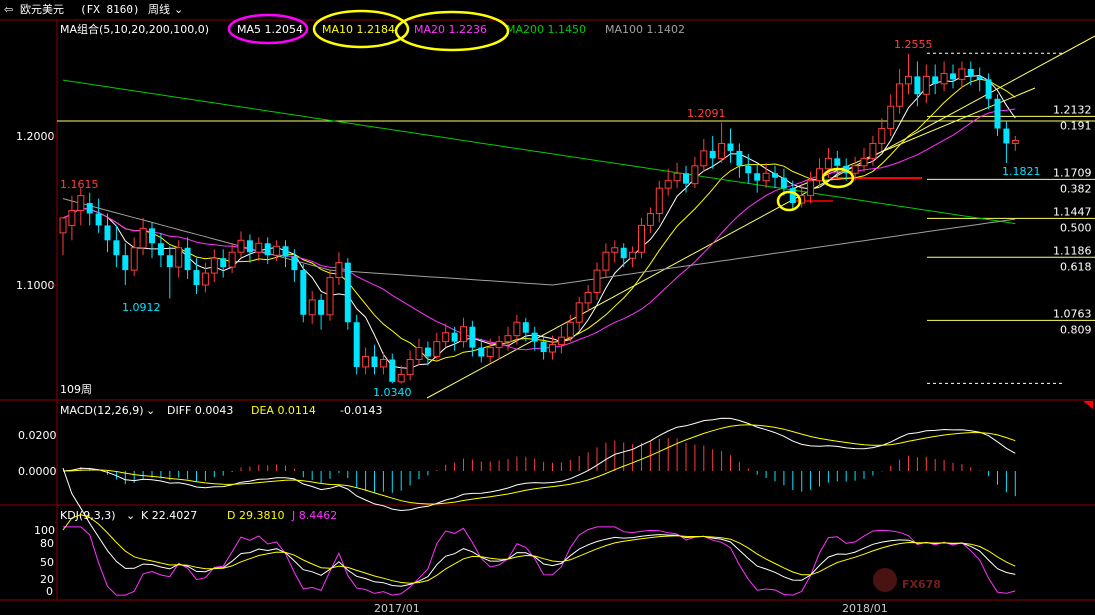 The image size is (1095, 615). What do you see at coordinates (283, 410) in the screenshot?
I see `macd-dea-label: DEA 0.0114` at bounding box center [283, 410].